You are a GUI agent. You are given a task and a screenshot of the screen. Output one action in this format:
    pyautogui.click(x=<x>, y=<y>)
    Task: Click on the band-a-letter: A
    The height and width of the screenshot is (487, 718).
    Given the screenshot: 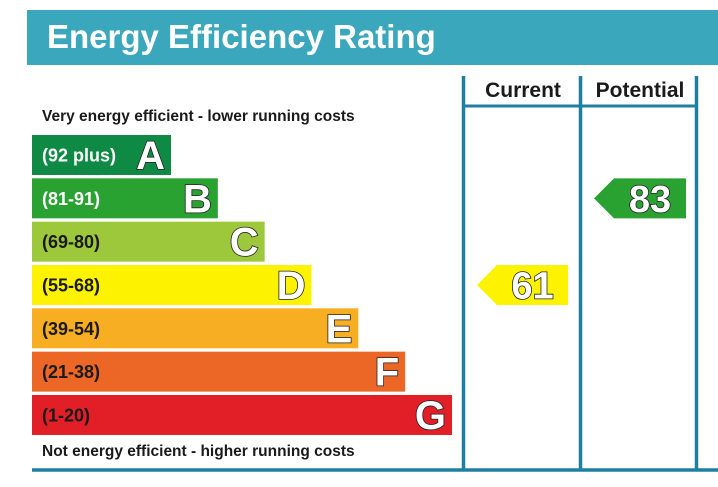 What is the action you would take?
    pyautogui.click(x=150, y=156)
    